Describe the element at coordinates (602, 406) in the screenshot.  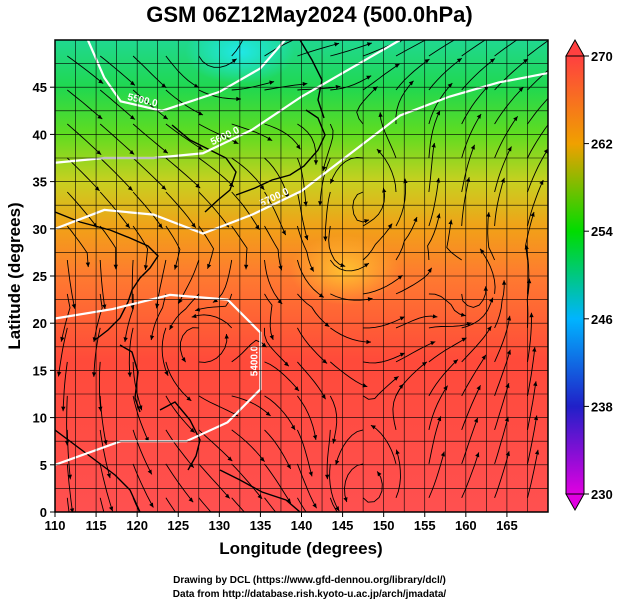
I see `colorbar-tick-label: 238` at that location.